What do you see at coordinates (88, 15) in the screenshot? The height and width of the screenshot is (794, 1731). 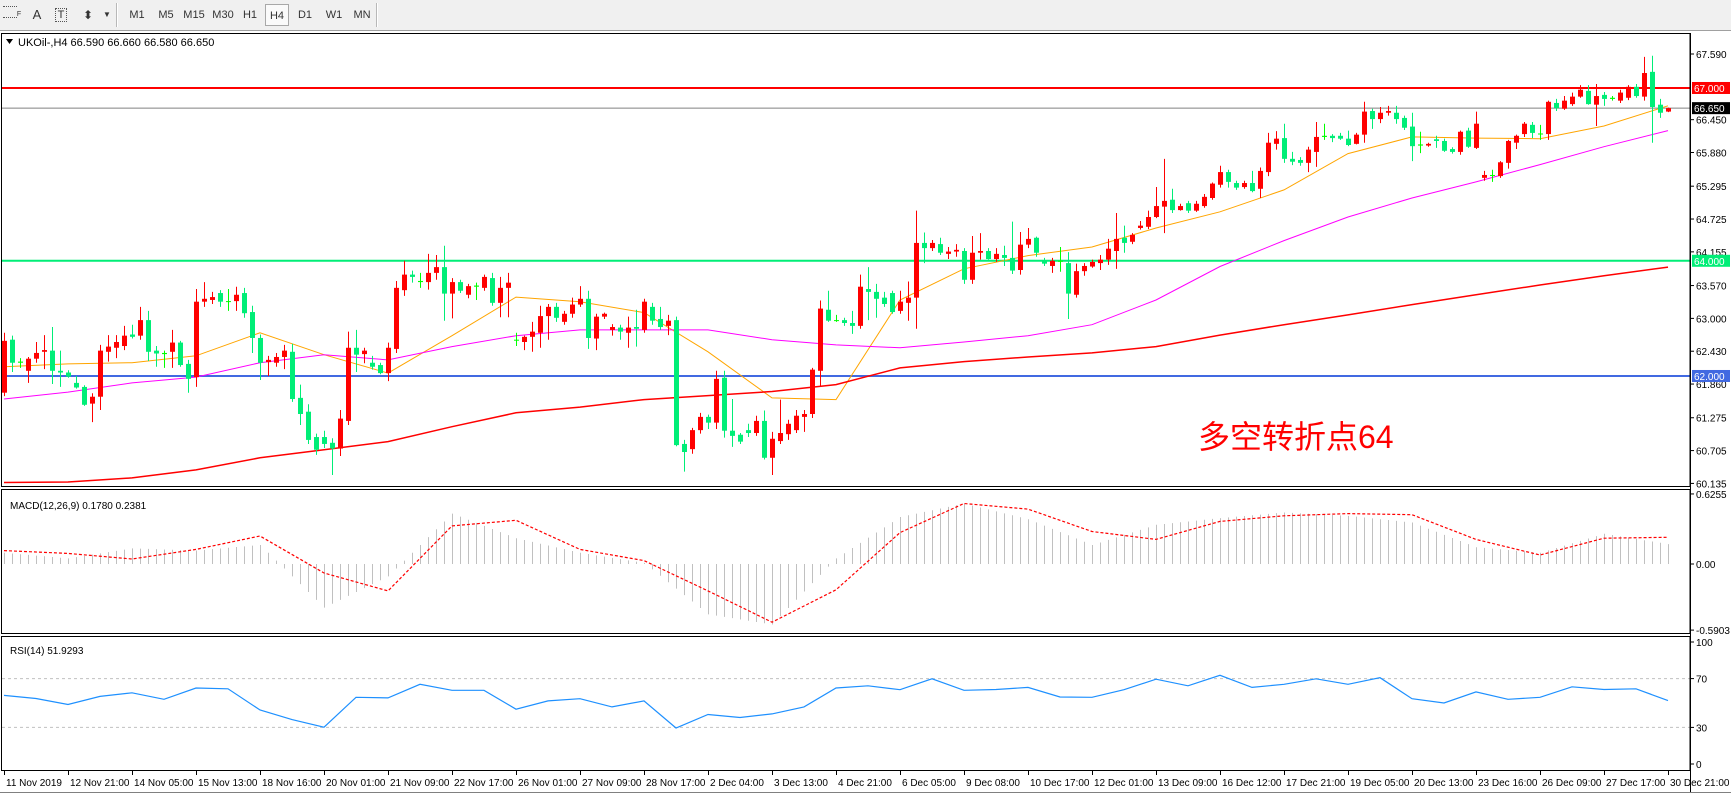 I see `arrows-tool-icon: ⬍` at bounding box center [88, 15].